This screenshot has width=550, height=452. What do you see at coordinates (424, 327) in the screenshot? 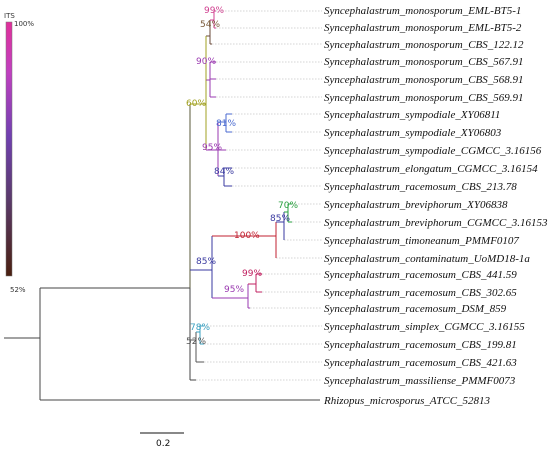
I see `taxon-label: Syncephalastrum_simplex_CGMCC_3.16155` at bounding box center [424, 327].